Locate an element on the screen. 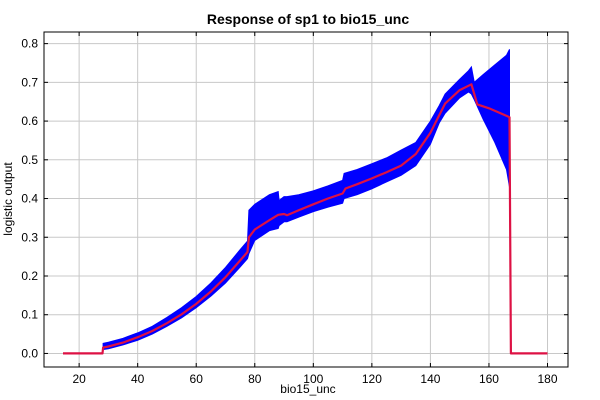  x-tick-label: 60 is located at coordinates (197, 379).